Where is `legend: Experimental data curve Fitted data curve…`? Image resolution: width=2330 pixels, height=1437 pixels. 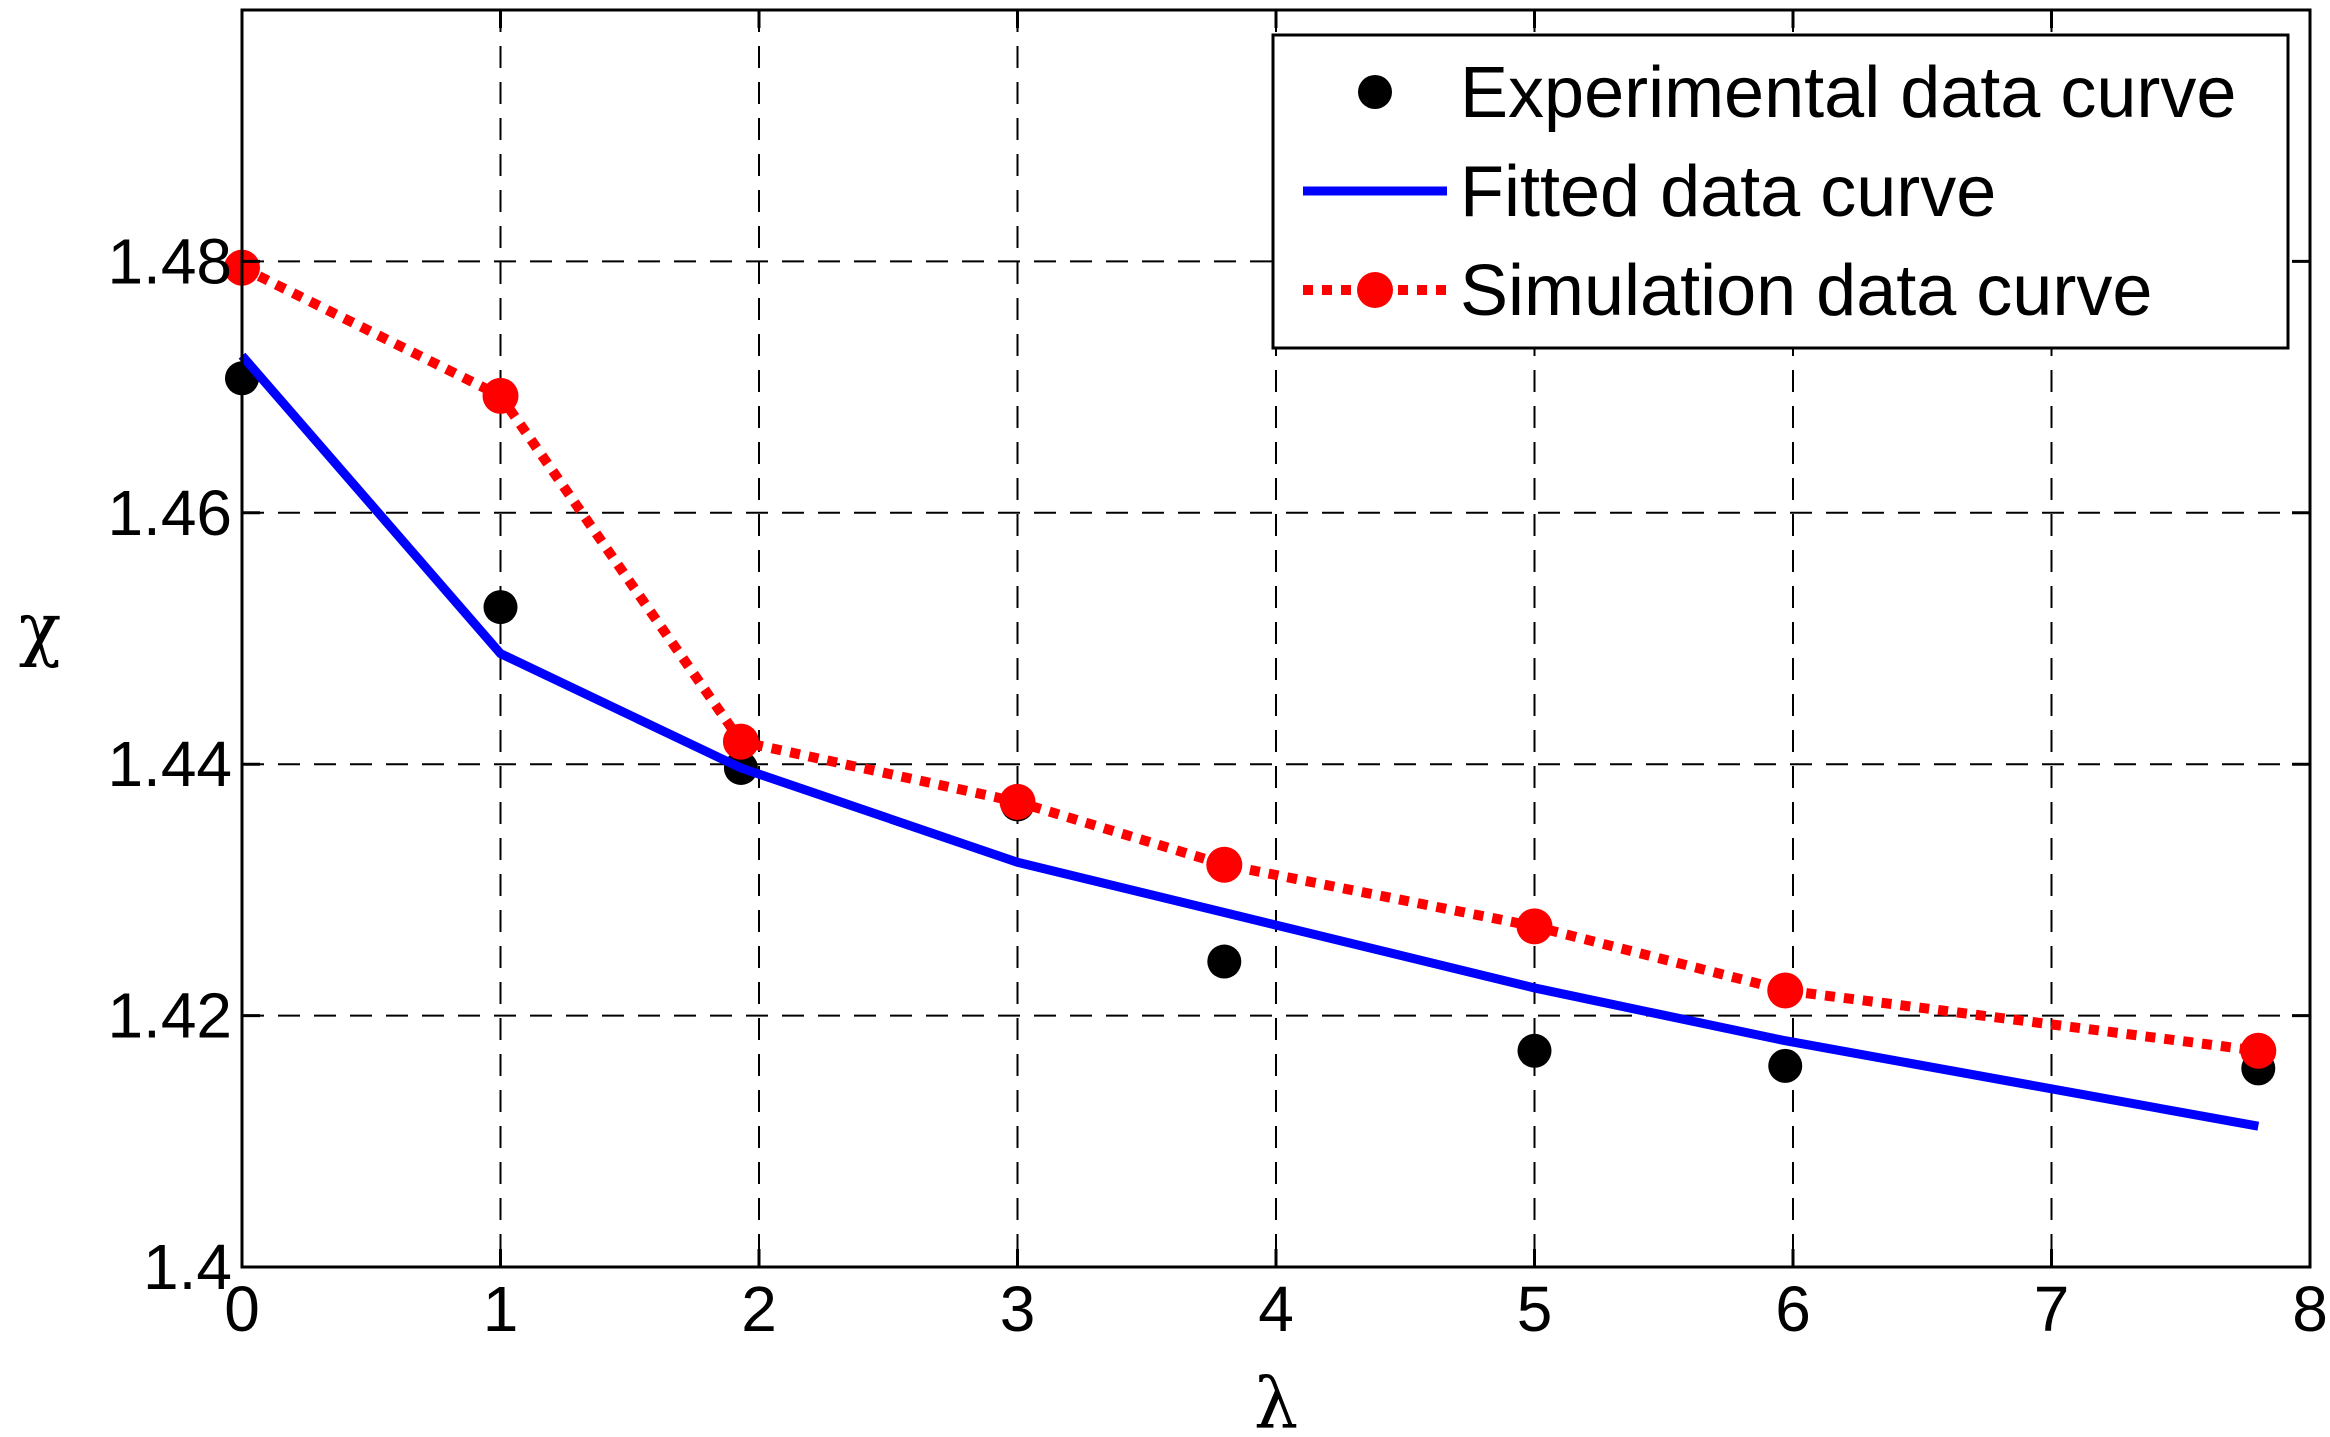
legend: Experimental data curve Fitted data curve… is located at coordinates (1780, 191).